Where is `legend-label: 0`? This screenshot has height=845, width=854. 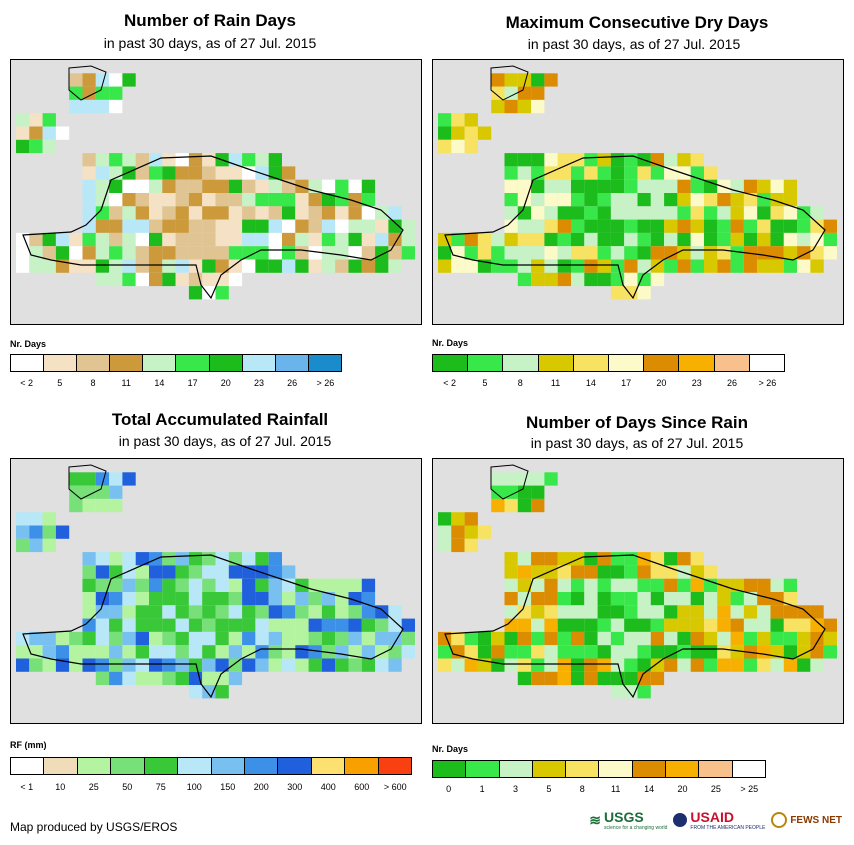 legend-label: 0 is located at coordinates (449, 789).